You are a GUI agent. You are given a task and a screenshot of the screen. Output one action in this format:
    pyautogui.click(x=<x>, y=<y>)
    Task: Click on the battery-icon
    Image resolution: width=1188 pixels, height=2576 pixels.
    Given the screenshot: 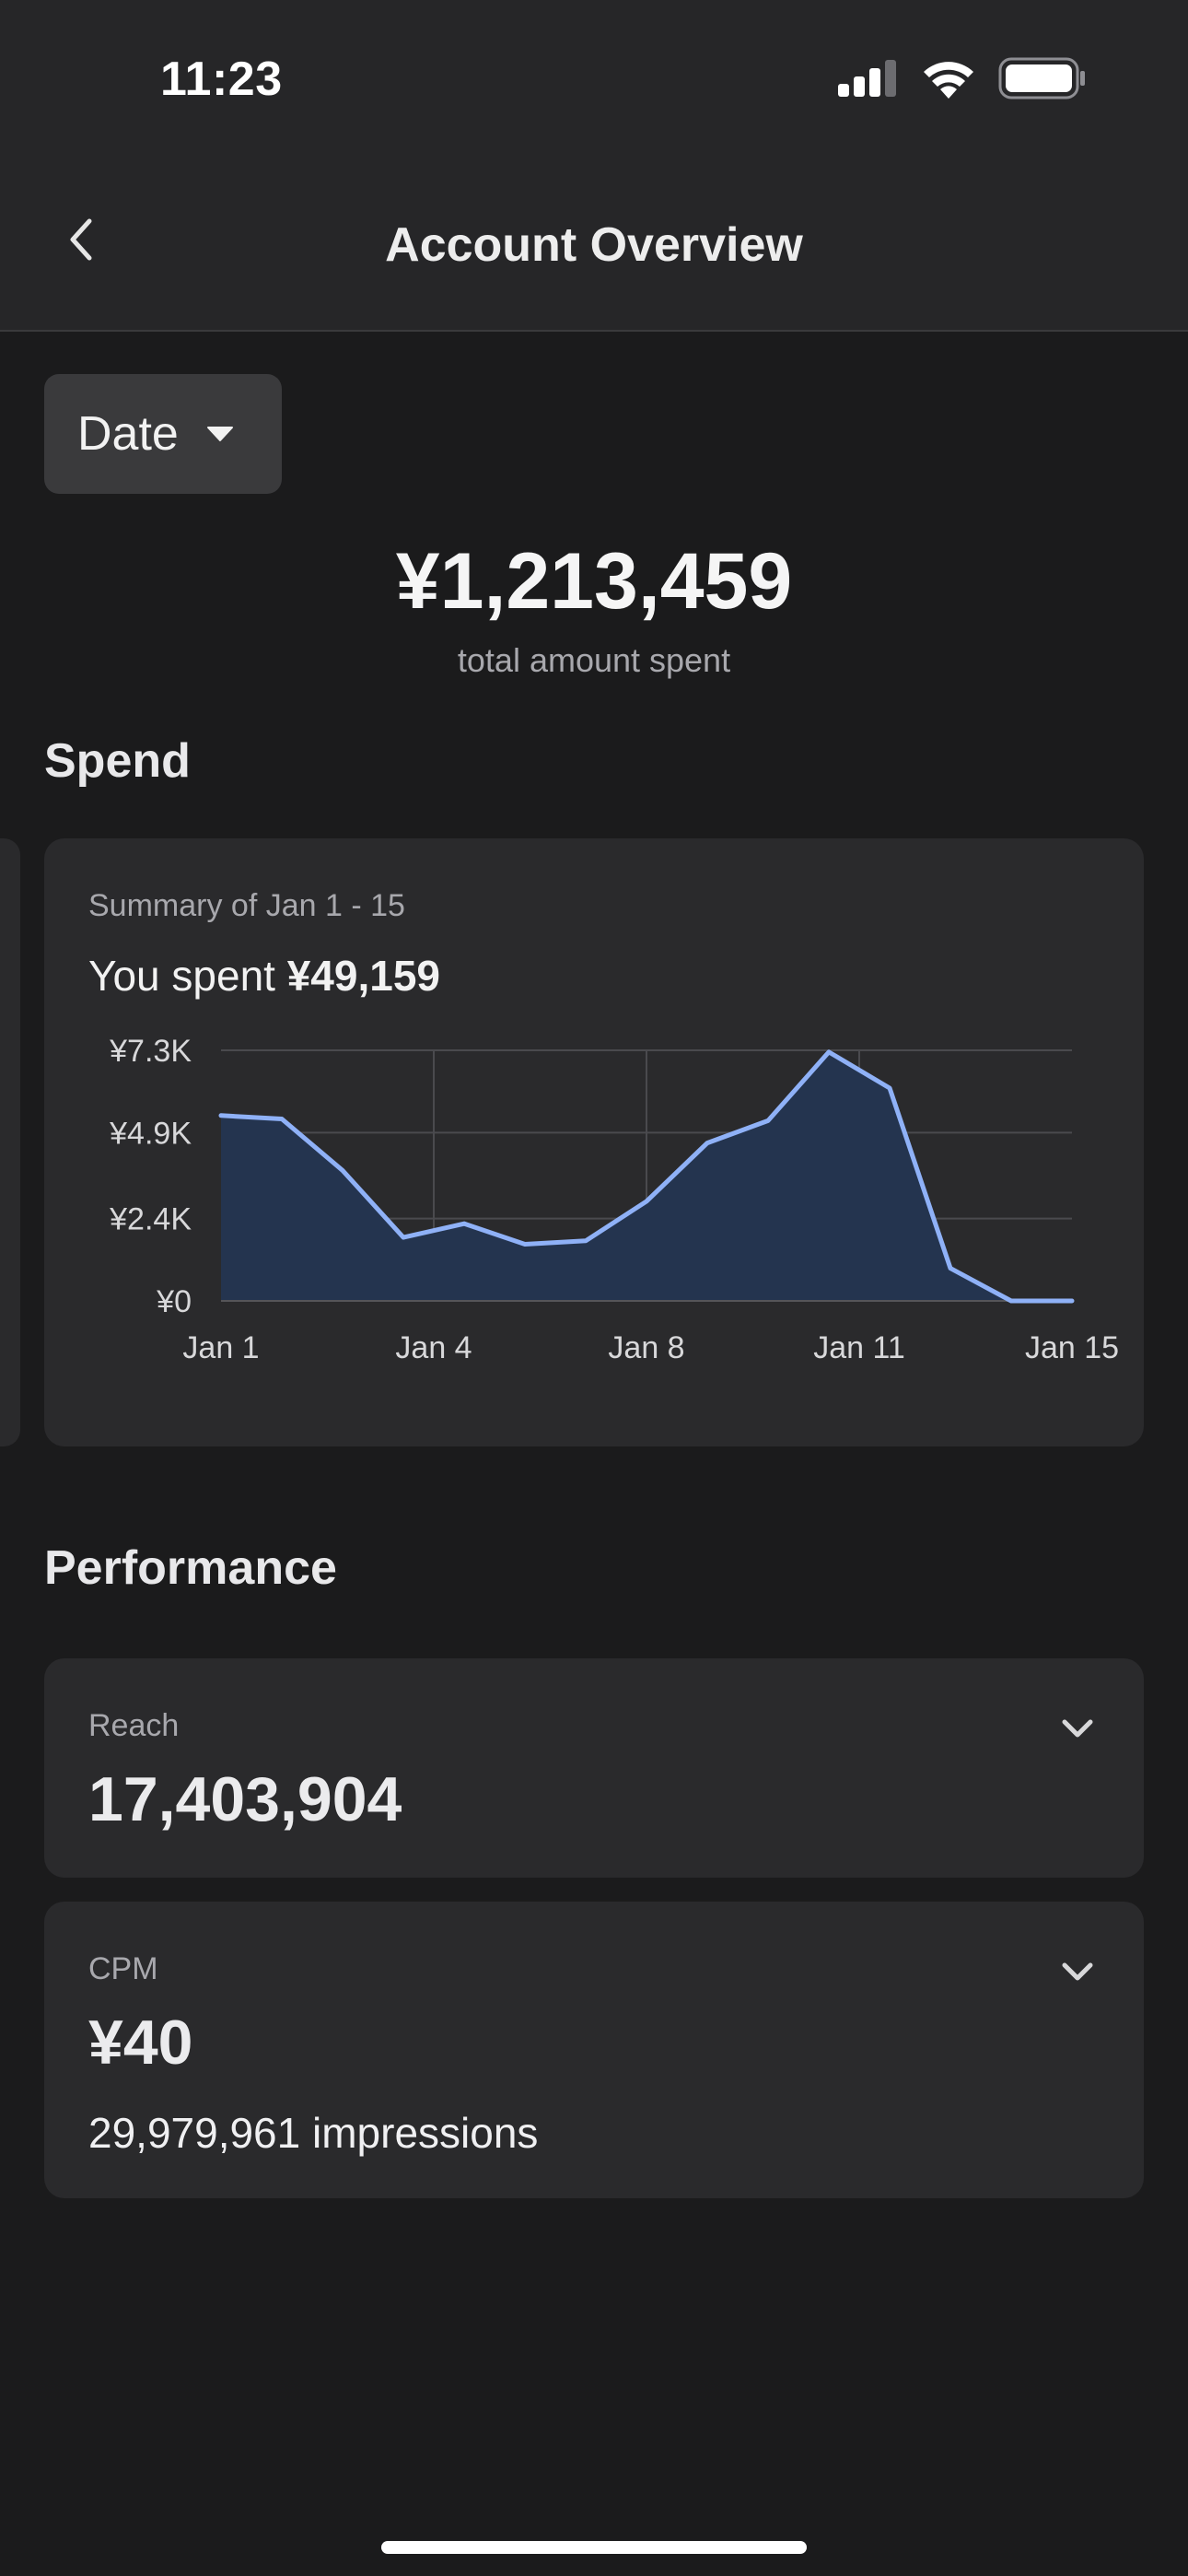 What is the action you would take?
    pyautogui.click(x=1041, y=78)
    